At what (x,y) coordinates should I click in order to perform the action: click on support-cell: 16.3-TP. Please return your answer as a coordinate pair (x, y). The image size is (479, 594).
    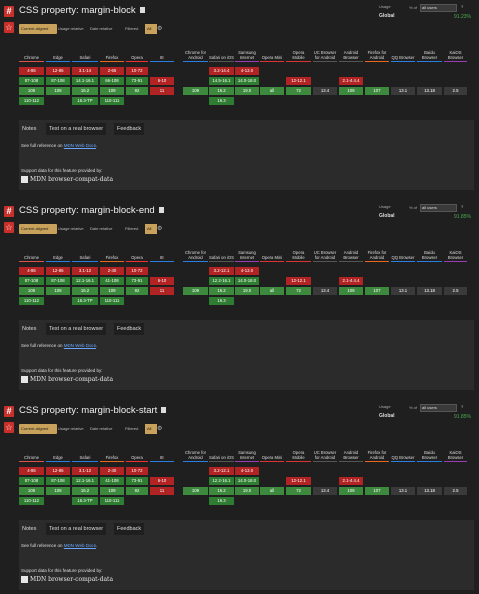
    Looking at the image, I should click on (85, 501).